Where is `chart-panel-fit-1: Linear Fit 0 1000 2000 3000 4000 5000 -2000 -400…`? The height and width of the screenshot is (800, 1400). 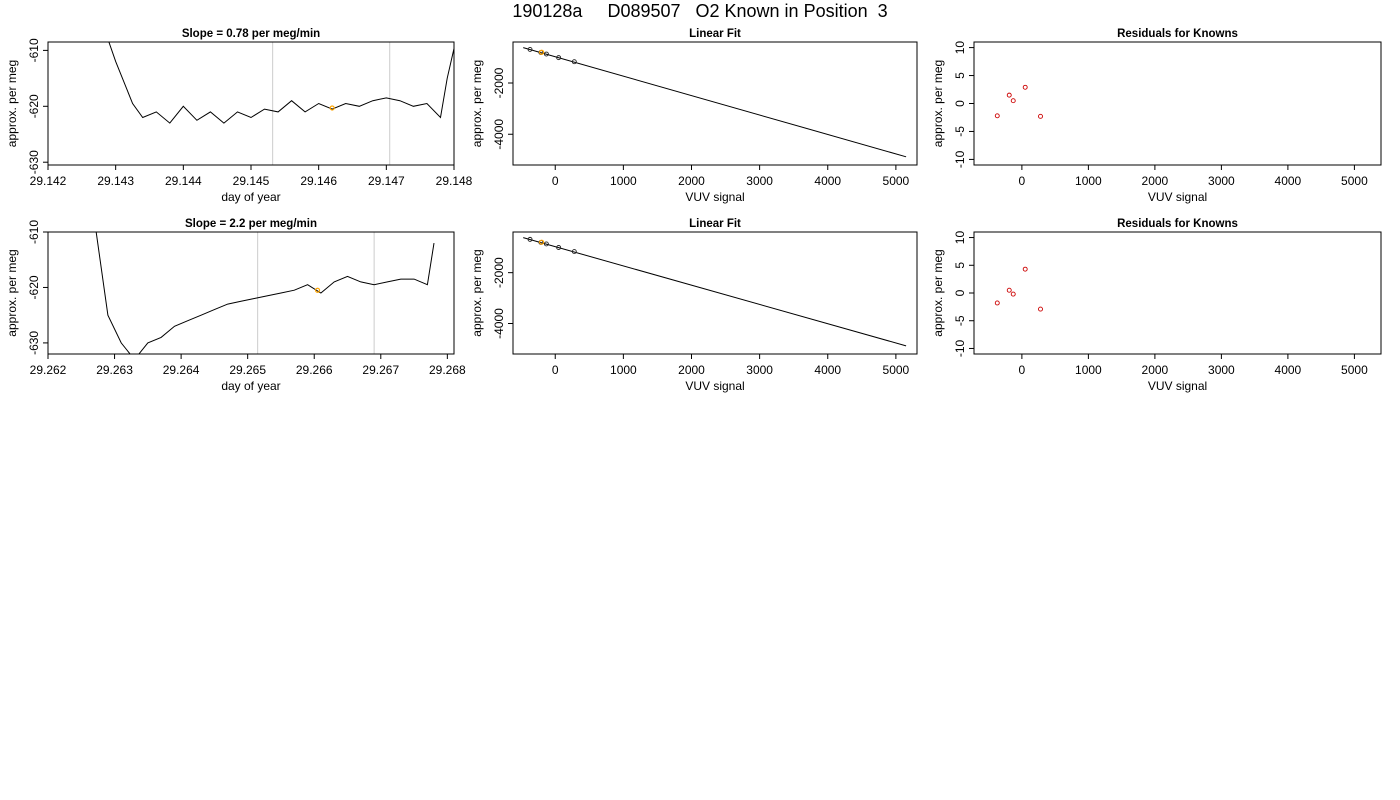 chart-panel-fit-1: Linear Fit 0 1000 2000 3000 4000 5000 -2000 -400… is located at coordinates (694, 116).